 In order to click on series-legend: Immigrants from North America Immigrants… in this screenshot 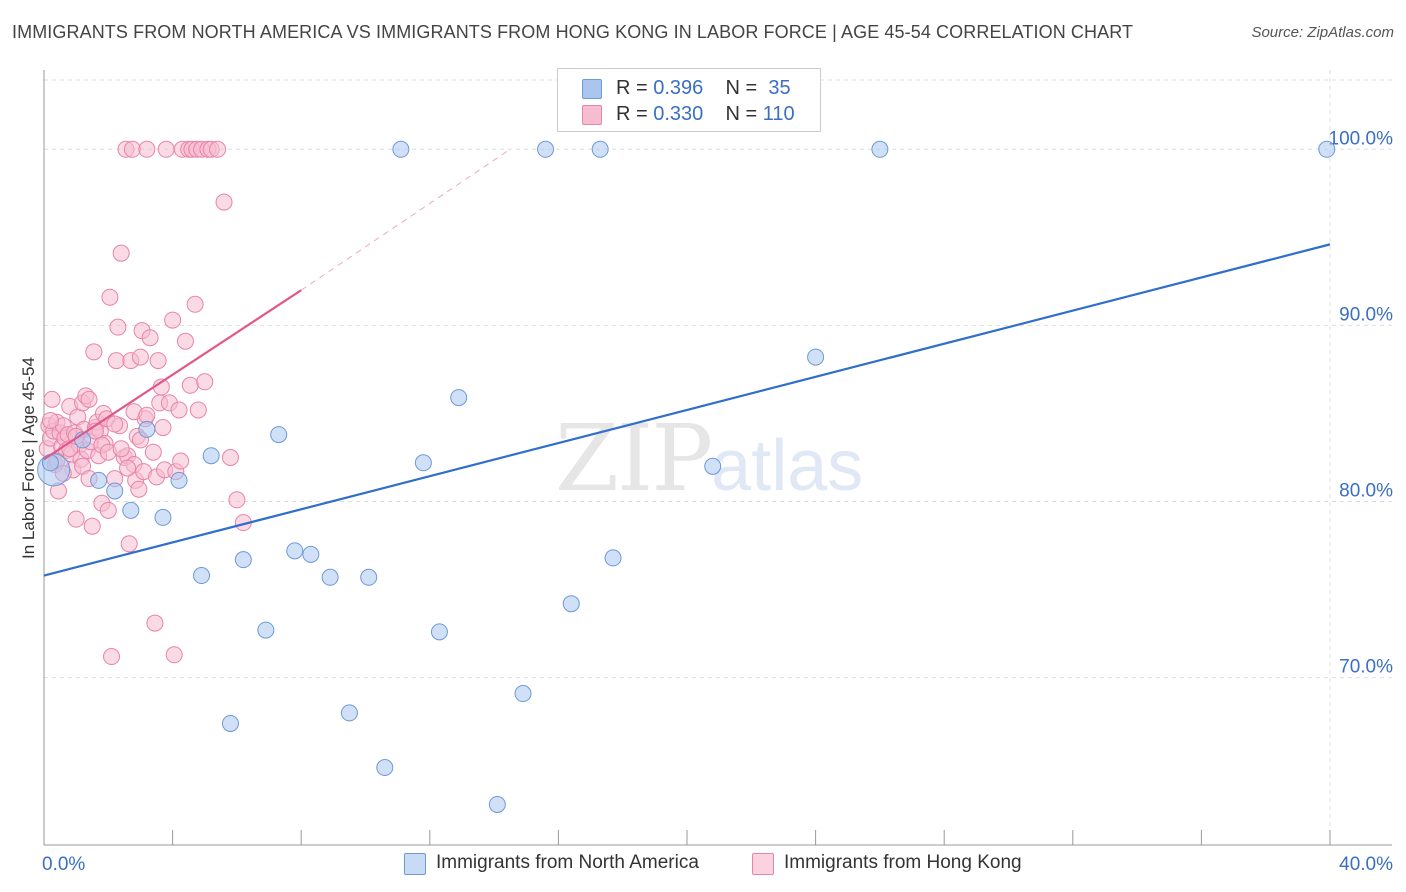, I will do `click(703, 865)`.